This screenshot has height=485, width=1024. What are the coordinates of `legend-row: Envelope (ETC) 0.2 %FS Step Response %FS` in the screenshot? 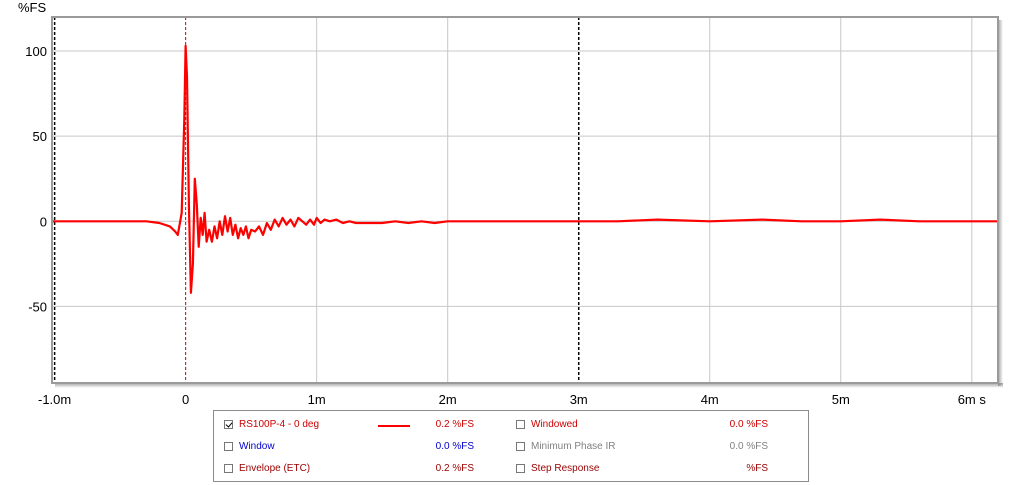 It's located at (511, 470).